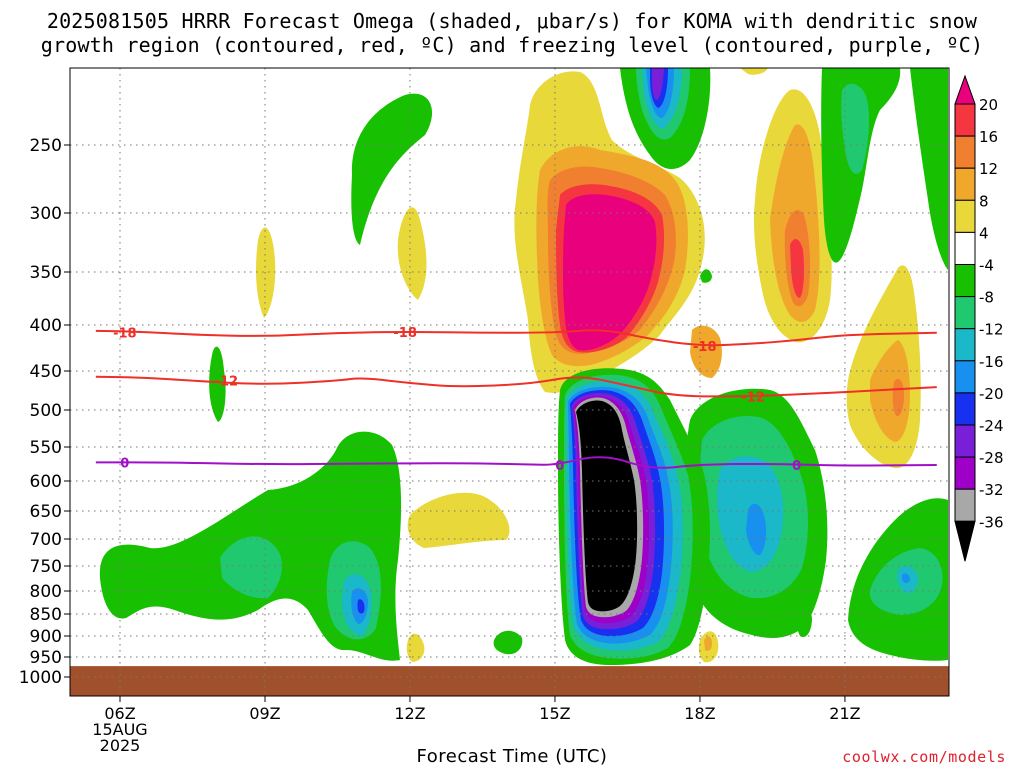 This screenshot has width=1024, height=768. What do you see at coordinates (658, 84) in the screenshot?
I see `omega-shade-top-purple` at bounding box center [658, 84].